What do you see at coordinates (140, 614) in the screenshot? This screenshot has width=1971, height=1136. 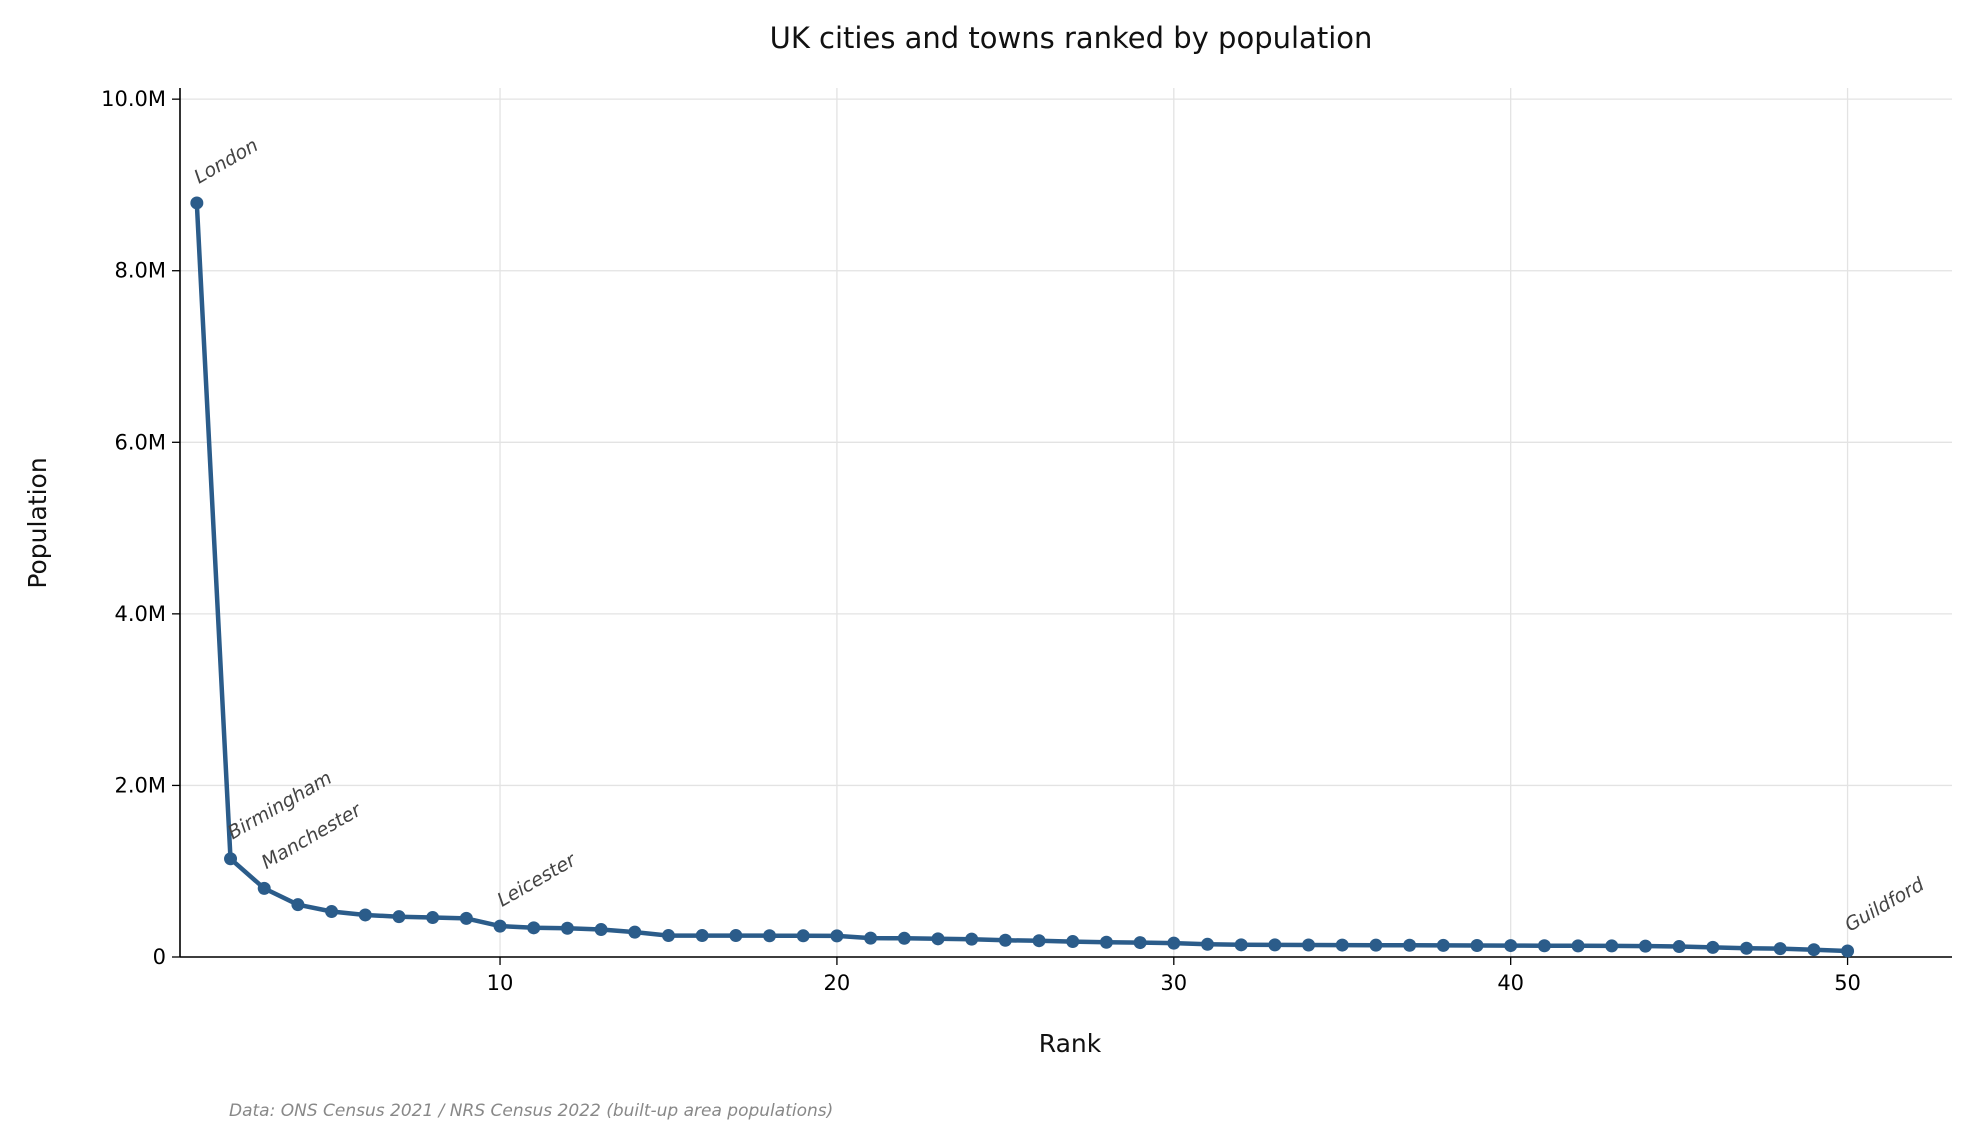 I see `y-tick-label: 4.0M` at bounding box center [140, 614].